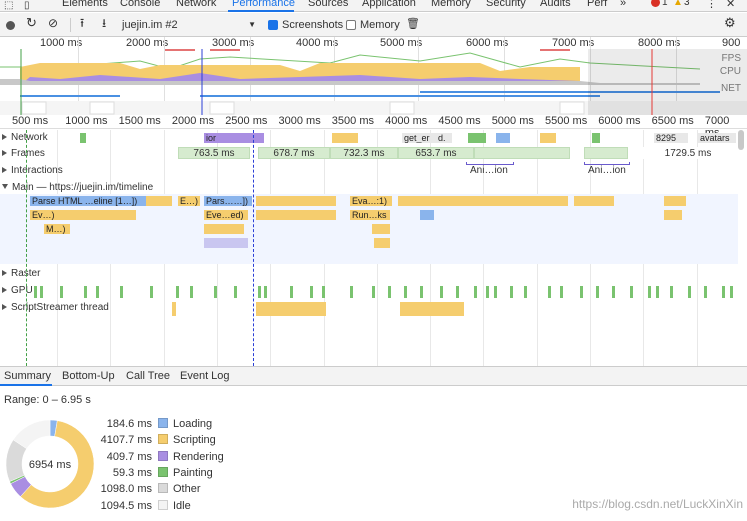 This screenshot has height=521, width=747. Describe the element at coordinates (273, 26) in the screenshot. I see `screenshots-checkbox` at that location.